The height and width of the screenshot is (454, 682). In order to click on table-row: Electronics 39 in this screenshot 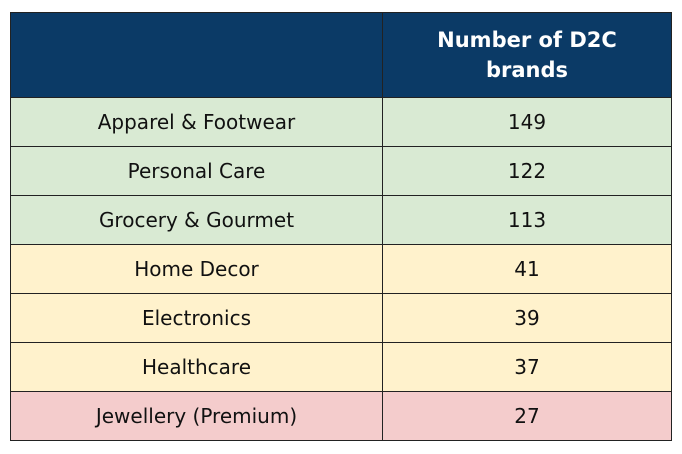, I will do `click(341, 318)`.